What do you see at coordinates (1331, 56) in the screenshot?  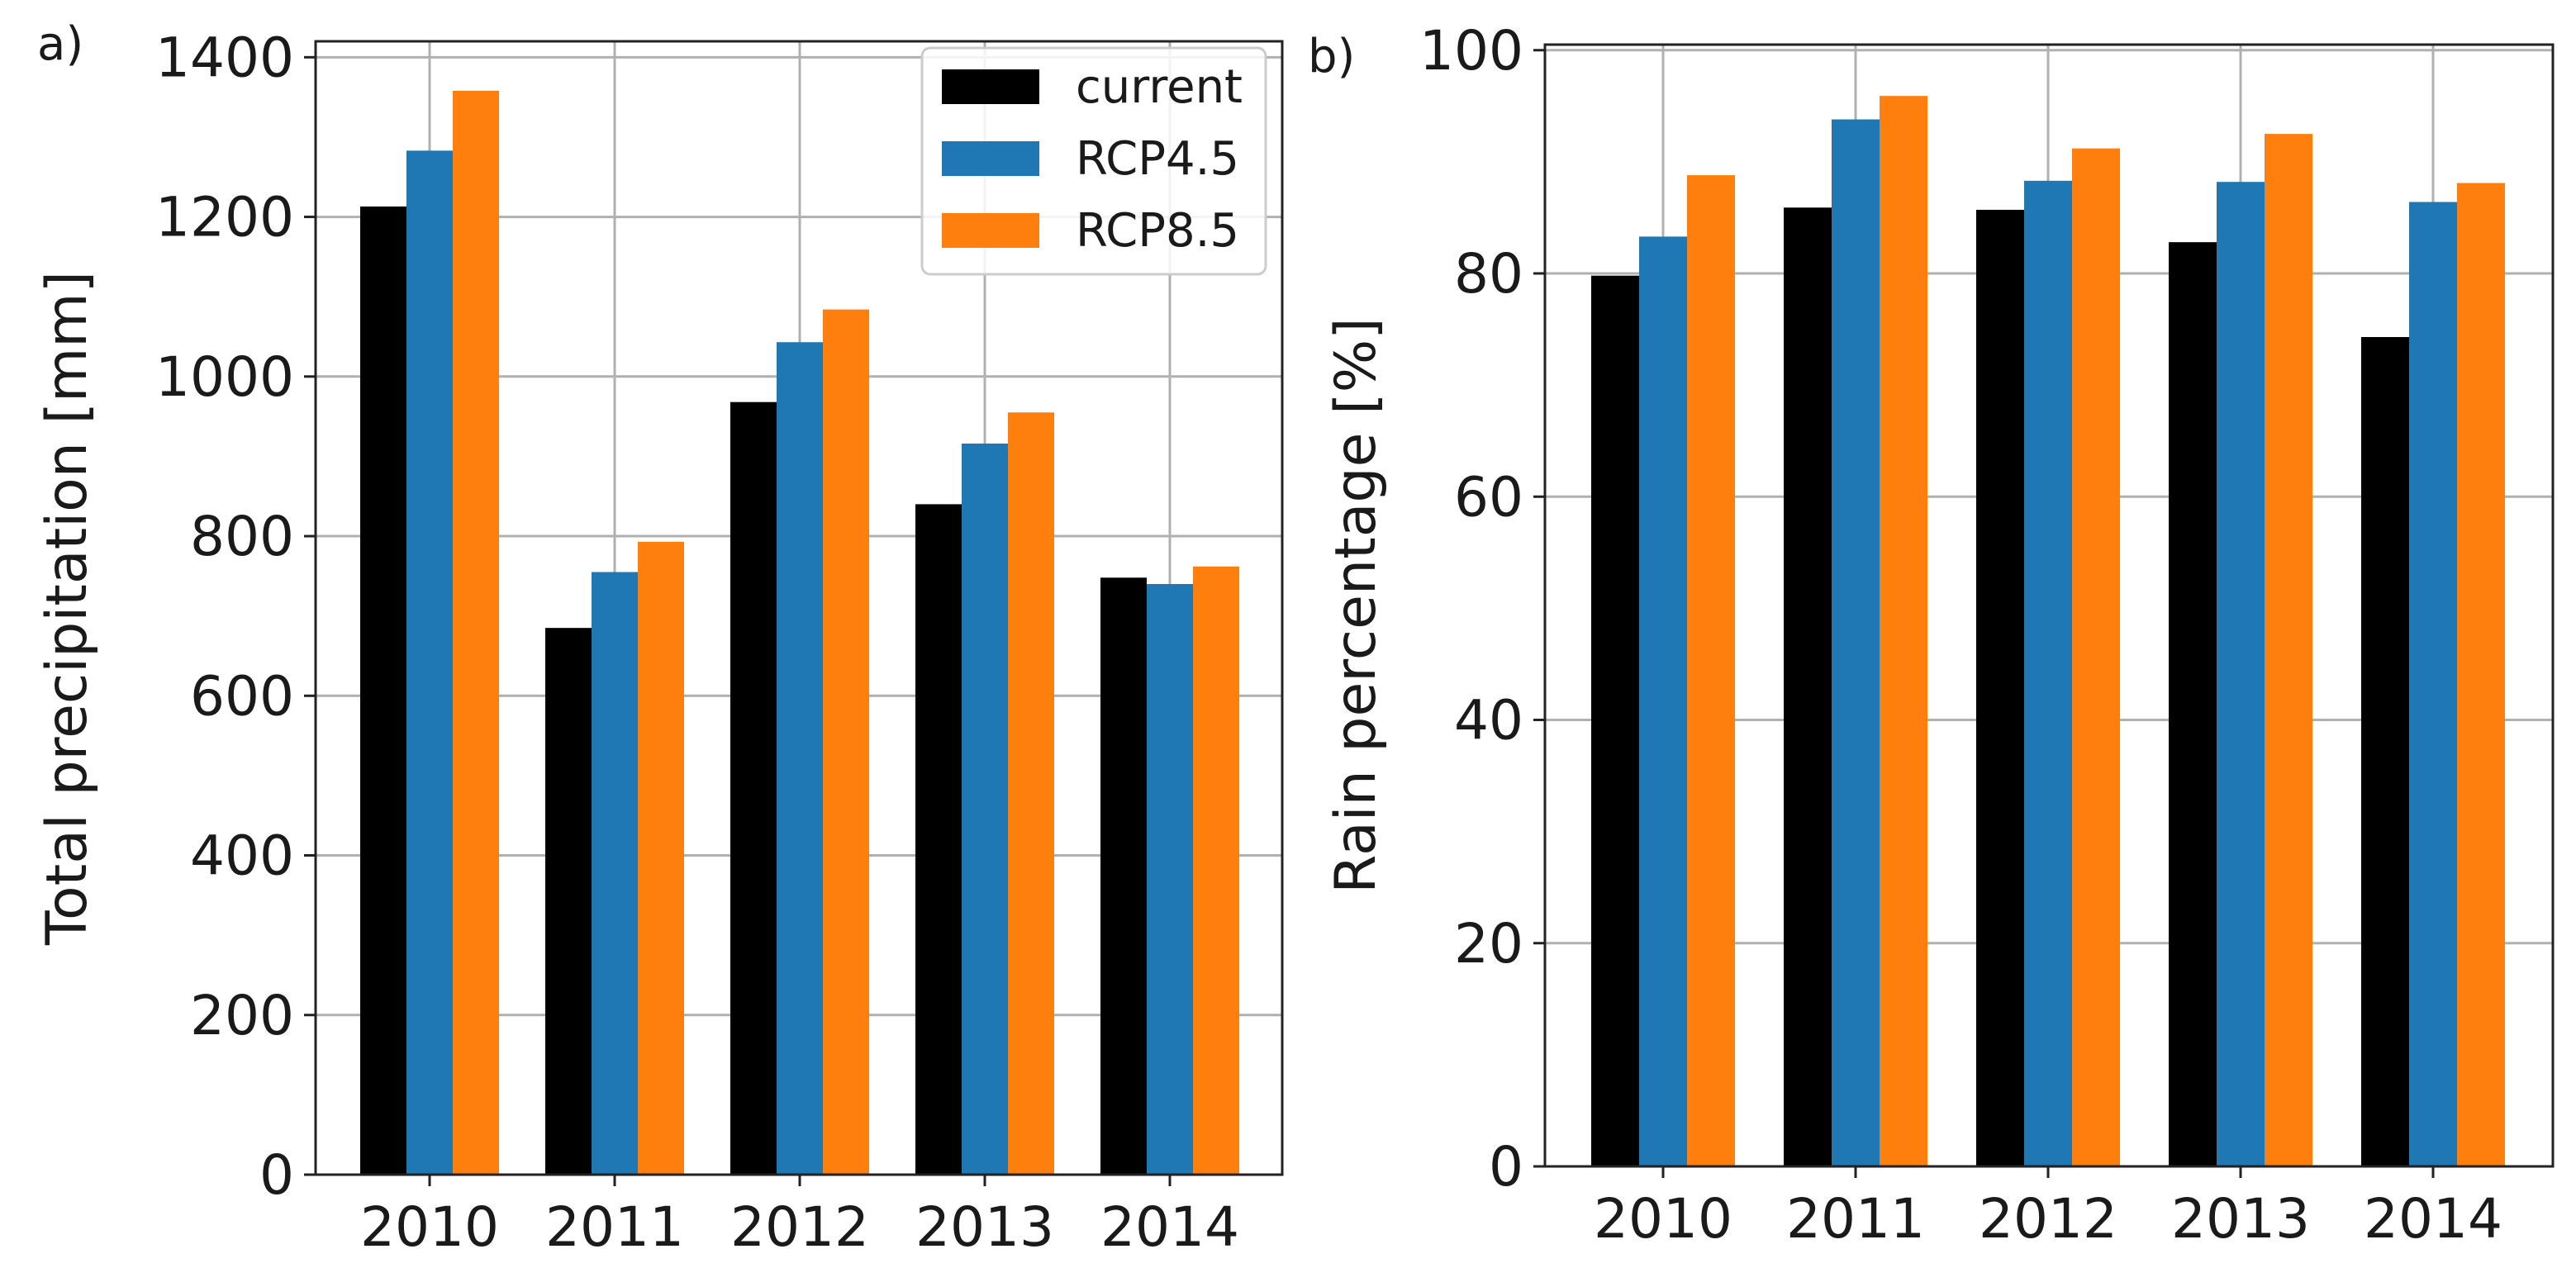 I see `panel-b-label: b)` at bounding box center [1331, 56].